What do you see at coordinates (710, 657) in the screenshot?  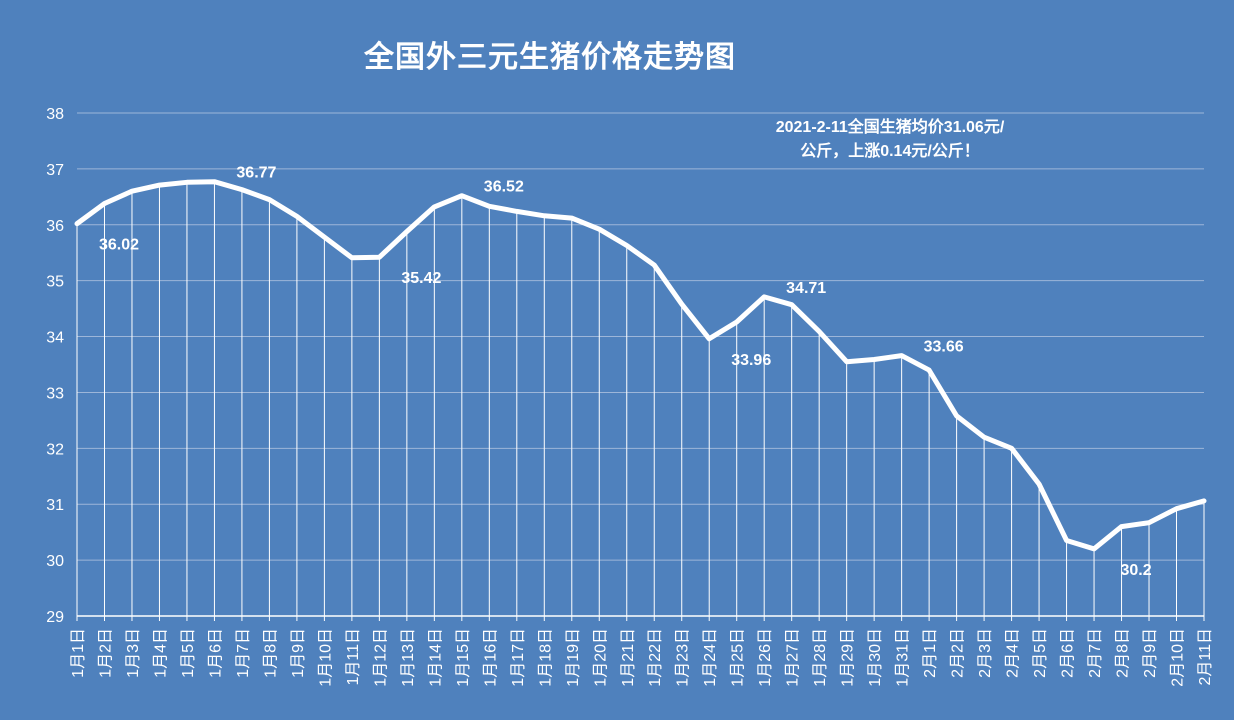 I see `x-tick-label: 1月24日` at bounding box center [710, 657].